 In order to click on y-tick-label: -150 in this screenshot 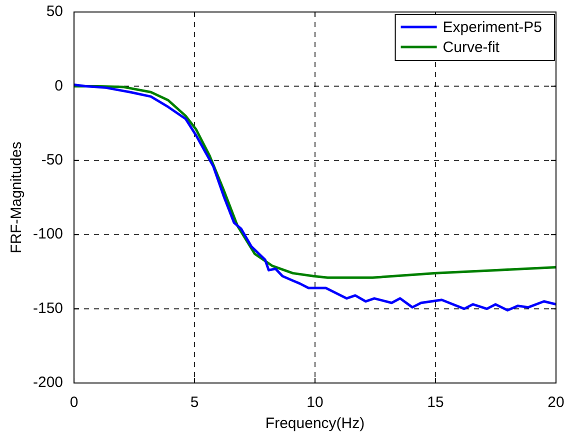, I will do `click(48, 308)`.